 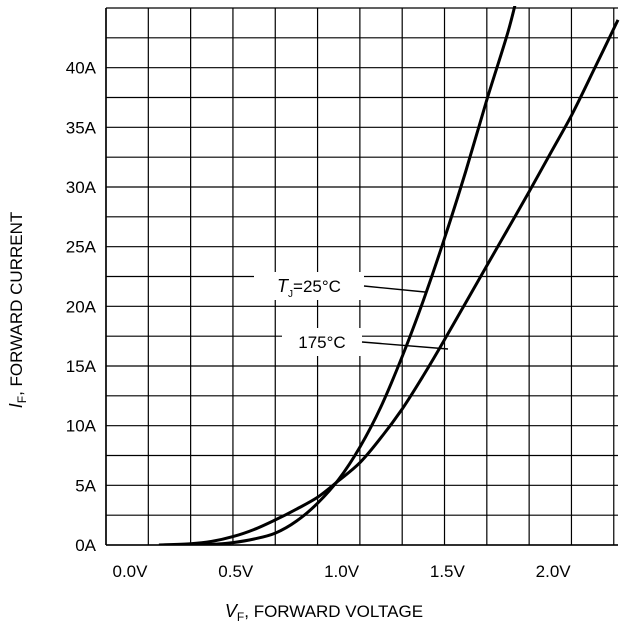 What do you see at coordinates (81, 426) in the screenshot?
I see `y-tick-label: 10A` at bounding box center [81, 426].